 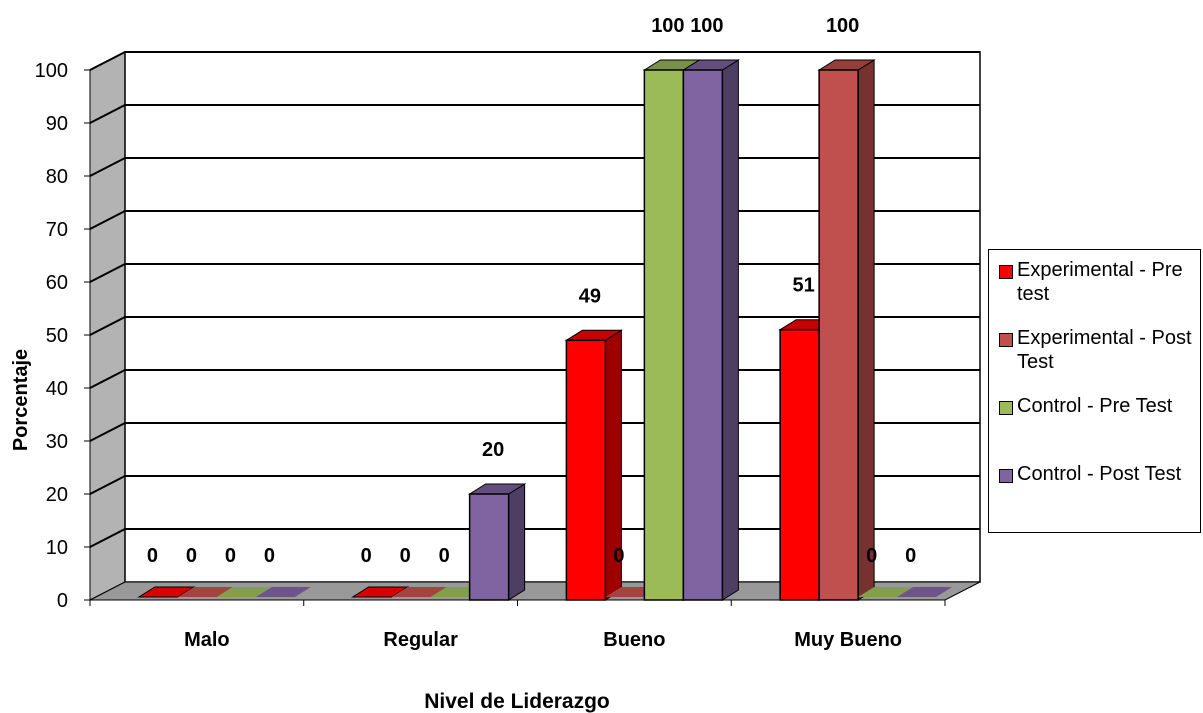 I want to click on x-tick-label: Bueno, so click(x=634, y=640).